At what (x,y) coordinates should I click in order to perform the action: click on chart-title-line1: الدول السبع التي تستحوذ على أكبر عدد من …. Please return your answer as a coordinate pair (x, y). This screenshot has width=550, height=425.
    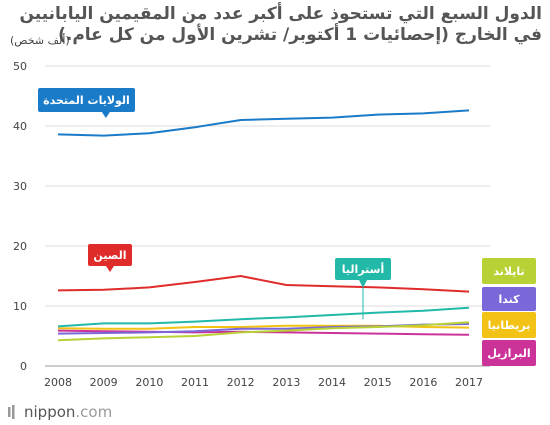
    Looking at the image, I should click on (280, 14).